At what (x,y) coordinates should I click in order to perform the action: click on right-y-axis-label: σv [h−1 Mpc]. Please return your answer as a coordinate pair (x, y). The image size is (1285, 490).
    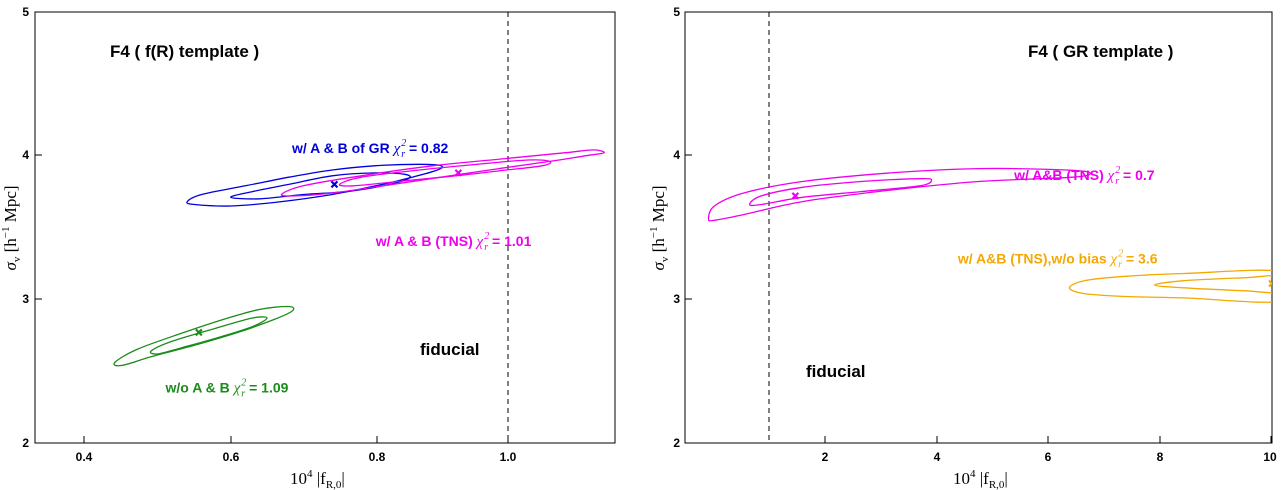
    Looking at the image, I should click on (659, 227).